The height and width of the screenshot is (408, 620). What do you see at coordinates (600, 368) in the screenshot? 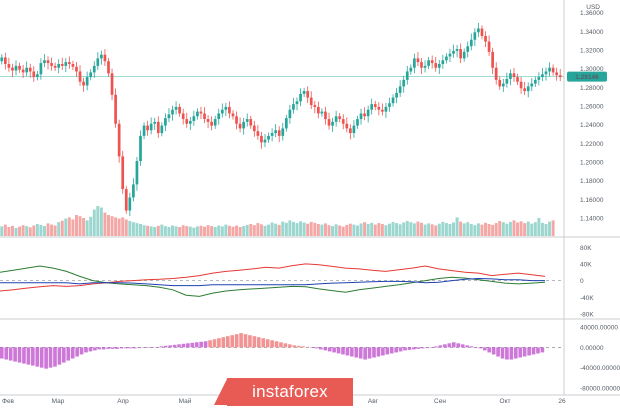
I see `histogram-tick-label: -40000.00000` at bounding box center [600, 368].